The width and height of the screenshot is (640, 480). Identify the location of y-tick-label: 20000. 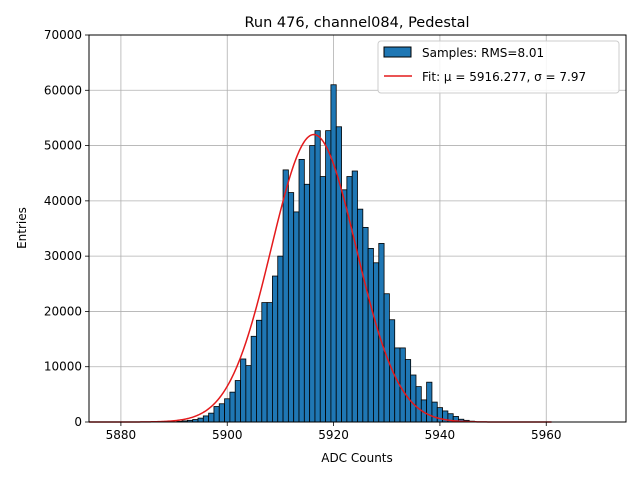
(63, 311).